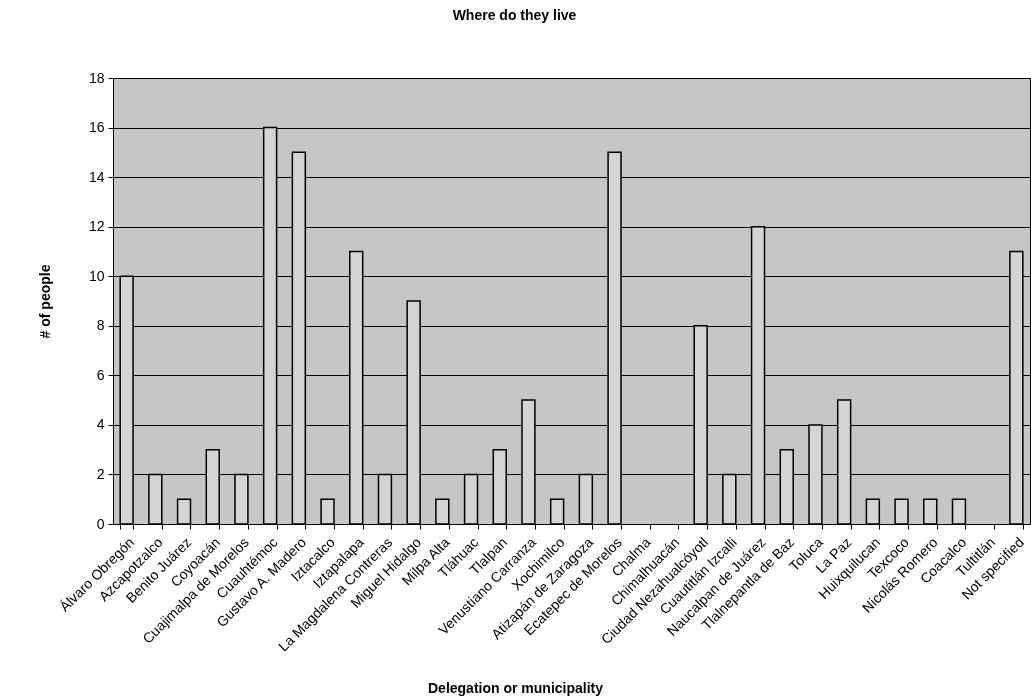 This screenshot has height=698, width=1031. Describe the element at coordinates (100, 523) in the screenshot. I see `y-tick-label: 0` at that location.